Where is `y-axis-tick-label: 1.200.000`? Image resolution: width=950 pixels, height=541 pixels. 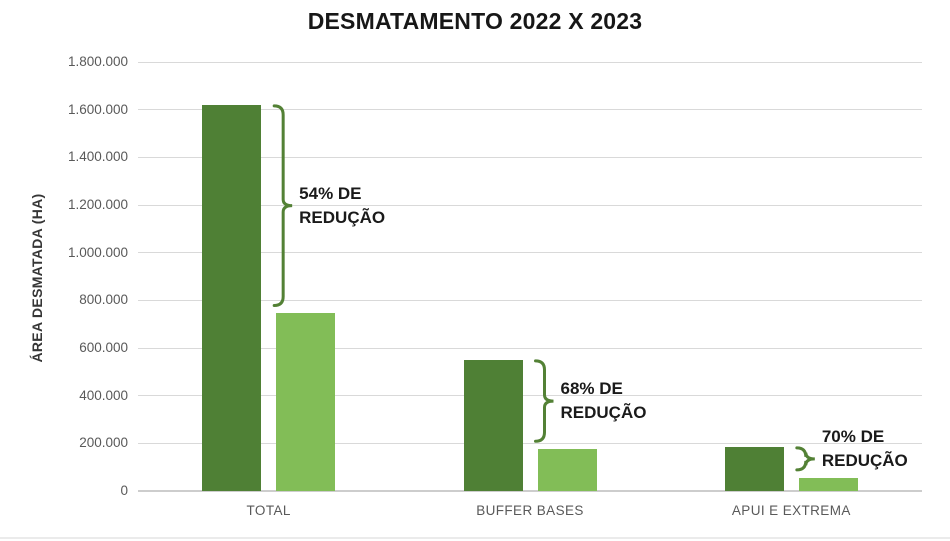 y-axis-tick-label: 1.200.000 is located at coordinates (97, 204).